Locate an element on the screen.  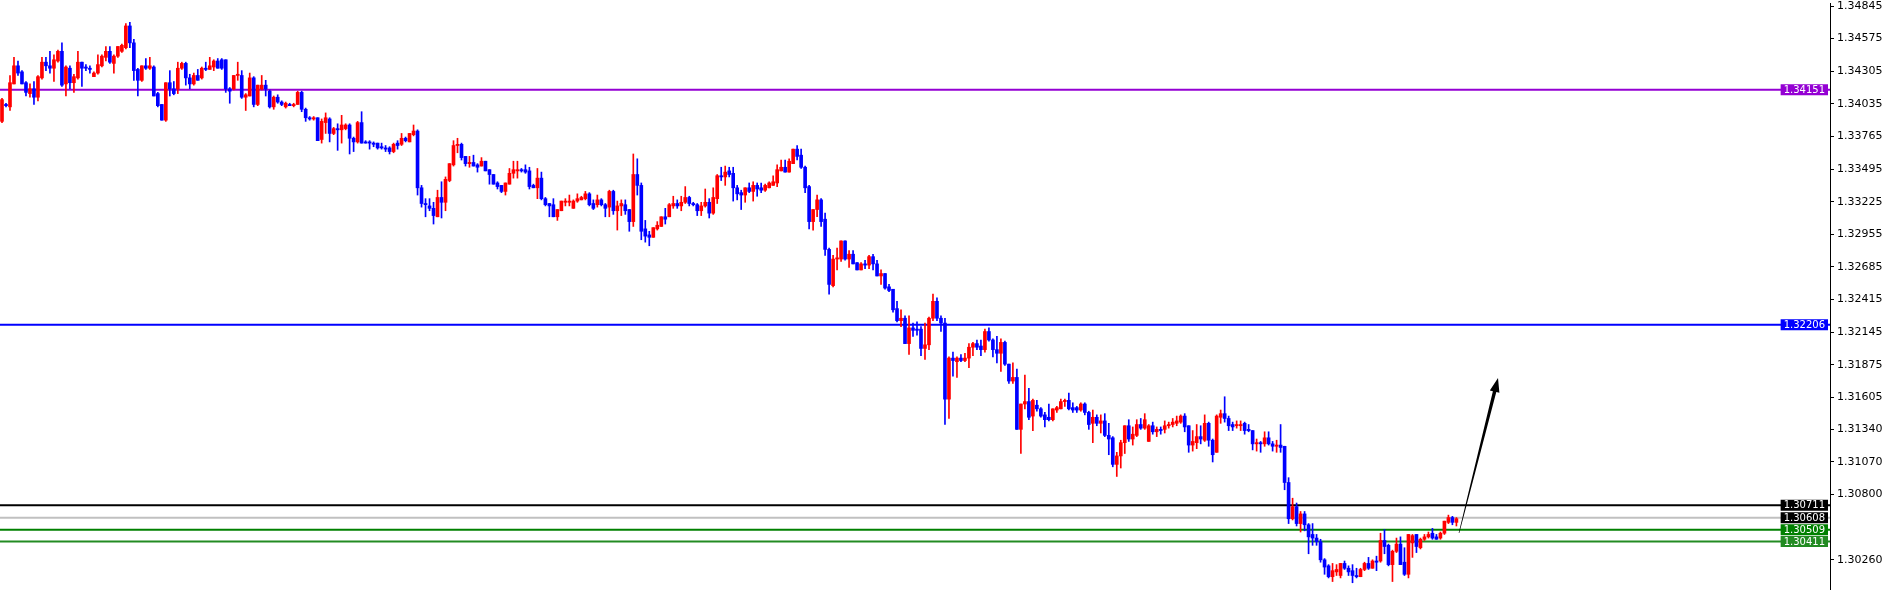
y-tick-label: 1.30800 is located at coordinates (1860, 494).